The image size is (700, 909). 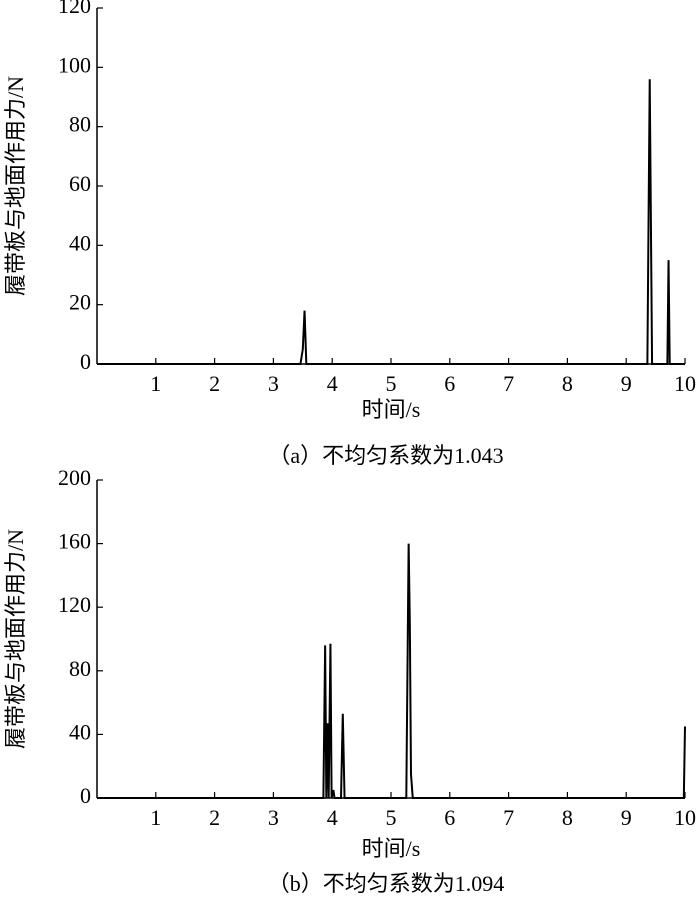 I want to click on caption: （a）不均匀系数为1.043, so click(x=385, y=455).